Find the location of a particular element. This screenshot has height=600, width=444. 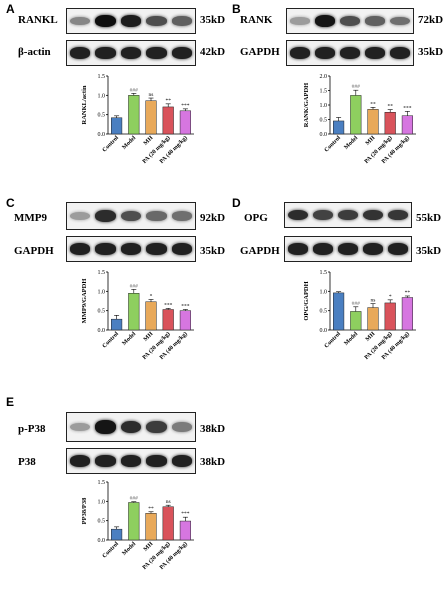

y-tick-label: 2.0 is located at coordinates (324, 77).